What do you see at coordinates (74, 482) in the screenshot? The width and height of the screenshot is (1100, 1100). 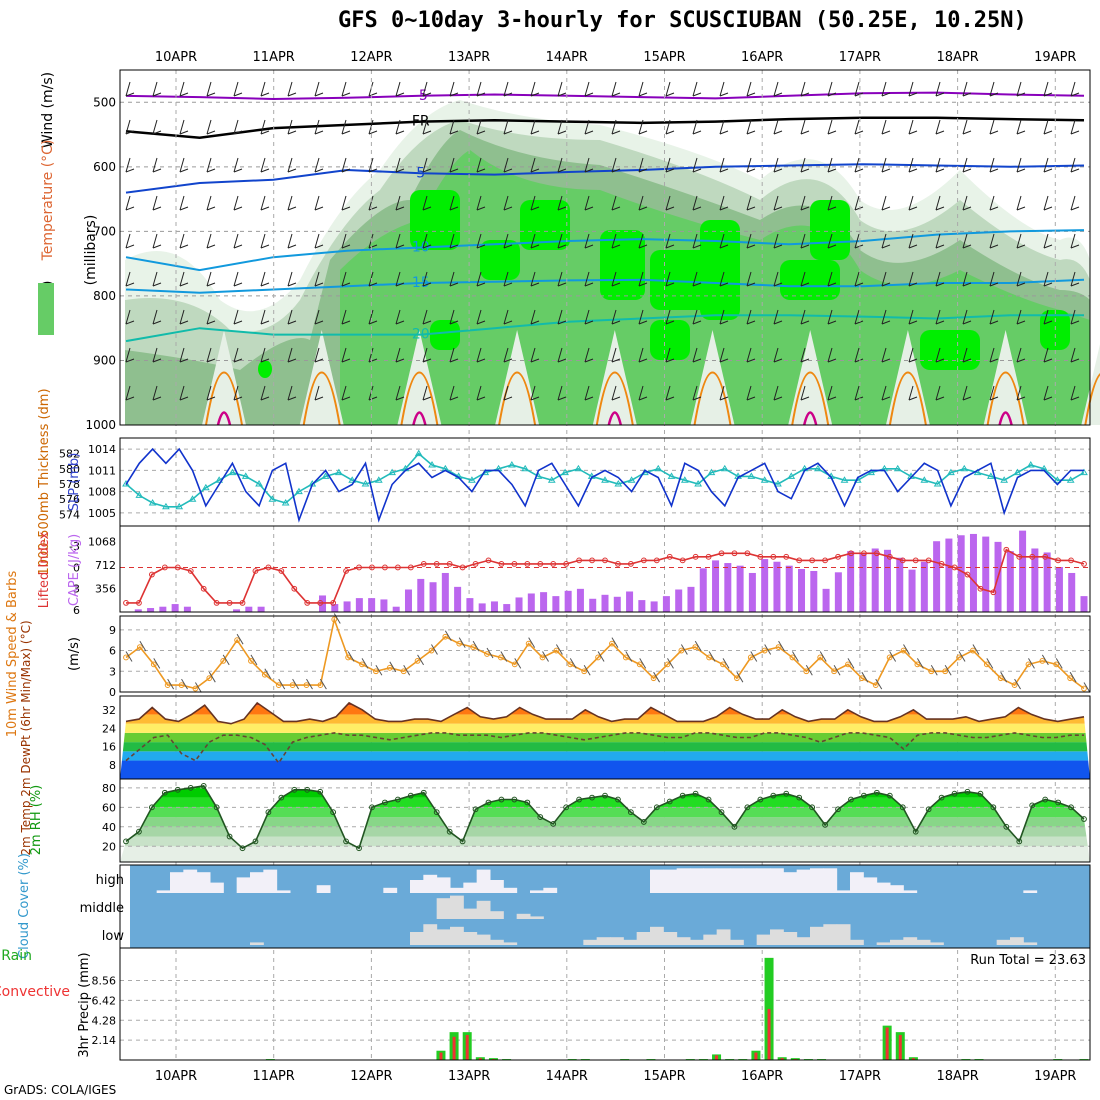 I see `slp-axis-label: SLP (mb)` at bounding box center [74, 482].